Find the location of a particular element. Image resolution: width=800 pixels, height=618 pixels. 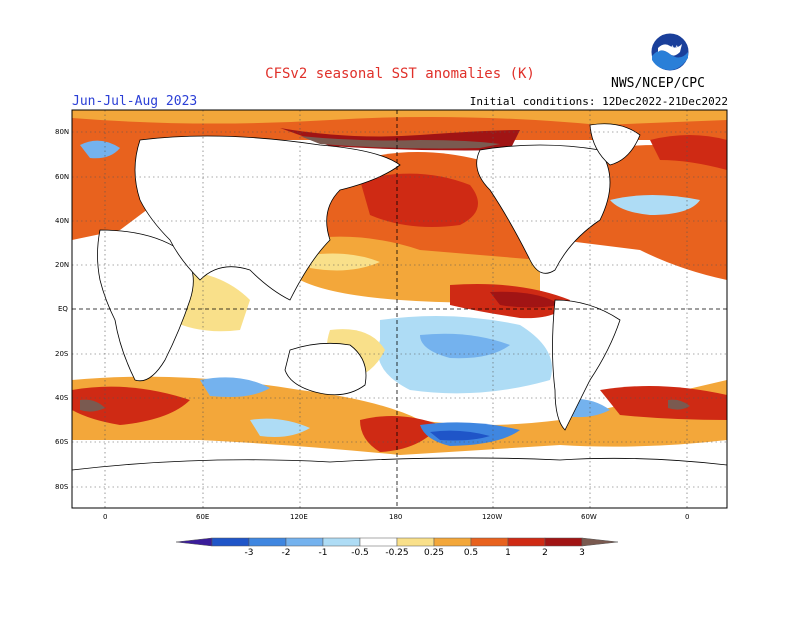

lat-label: 20N is located at coordinates (62, 265).